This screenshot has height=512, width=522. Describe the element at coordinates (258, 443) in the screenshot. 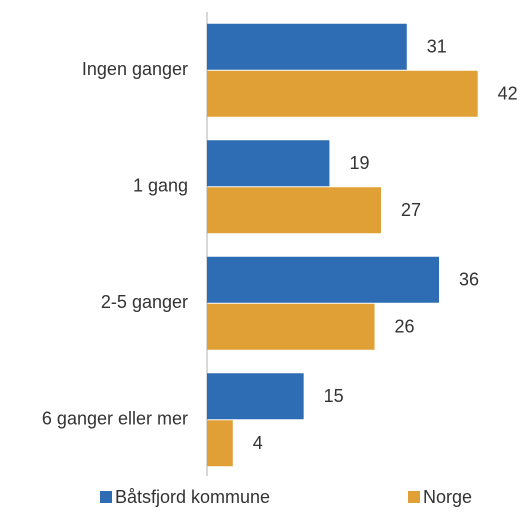

I see `value-label: 4` at that location.